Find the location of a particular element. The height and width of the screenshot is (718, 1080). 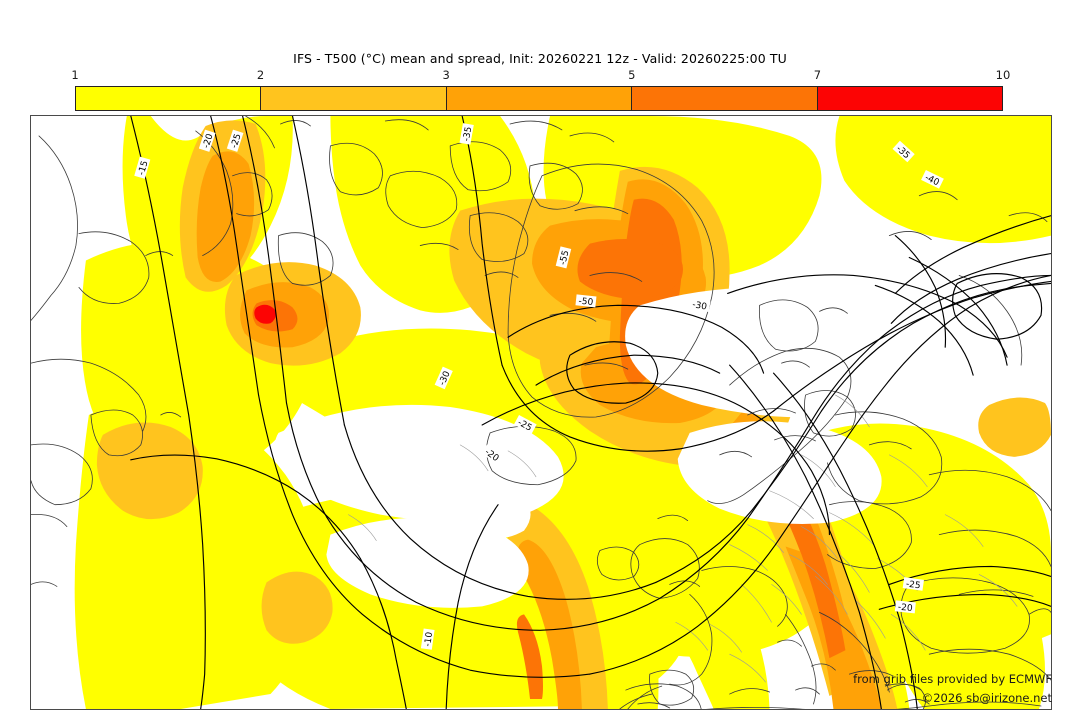

colorbar-tick-7: 7 is located at coordinates (817, 75).